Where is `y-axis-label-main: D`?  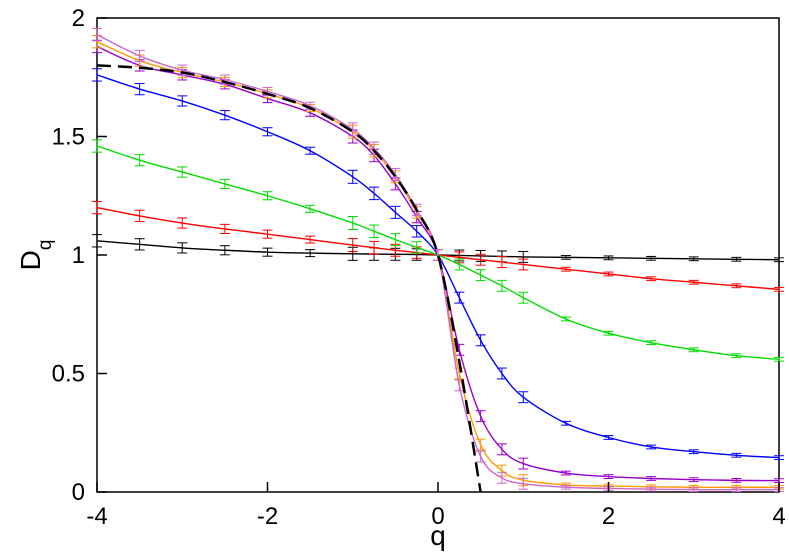 y-axis-label-main: D is located at coordinates (30, 260).